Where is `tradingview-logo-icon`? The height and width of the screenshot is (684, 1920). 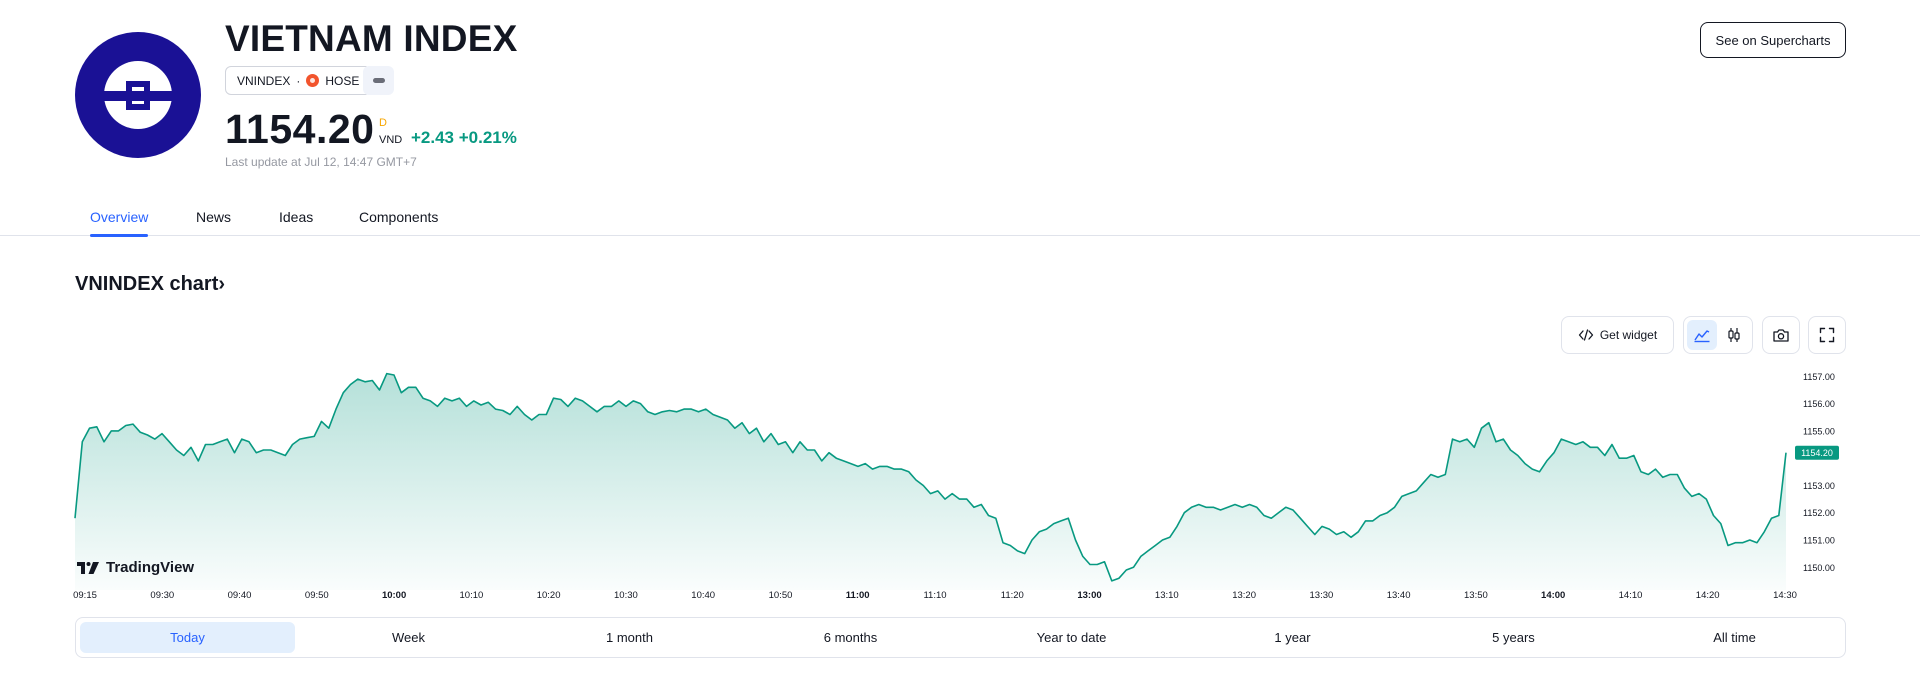 tradingview-logo-icon is located at coordinates (88, 567).